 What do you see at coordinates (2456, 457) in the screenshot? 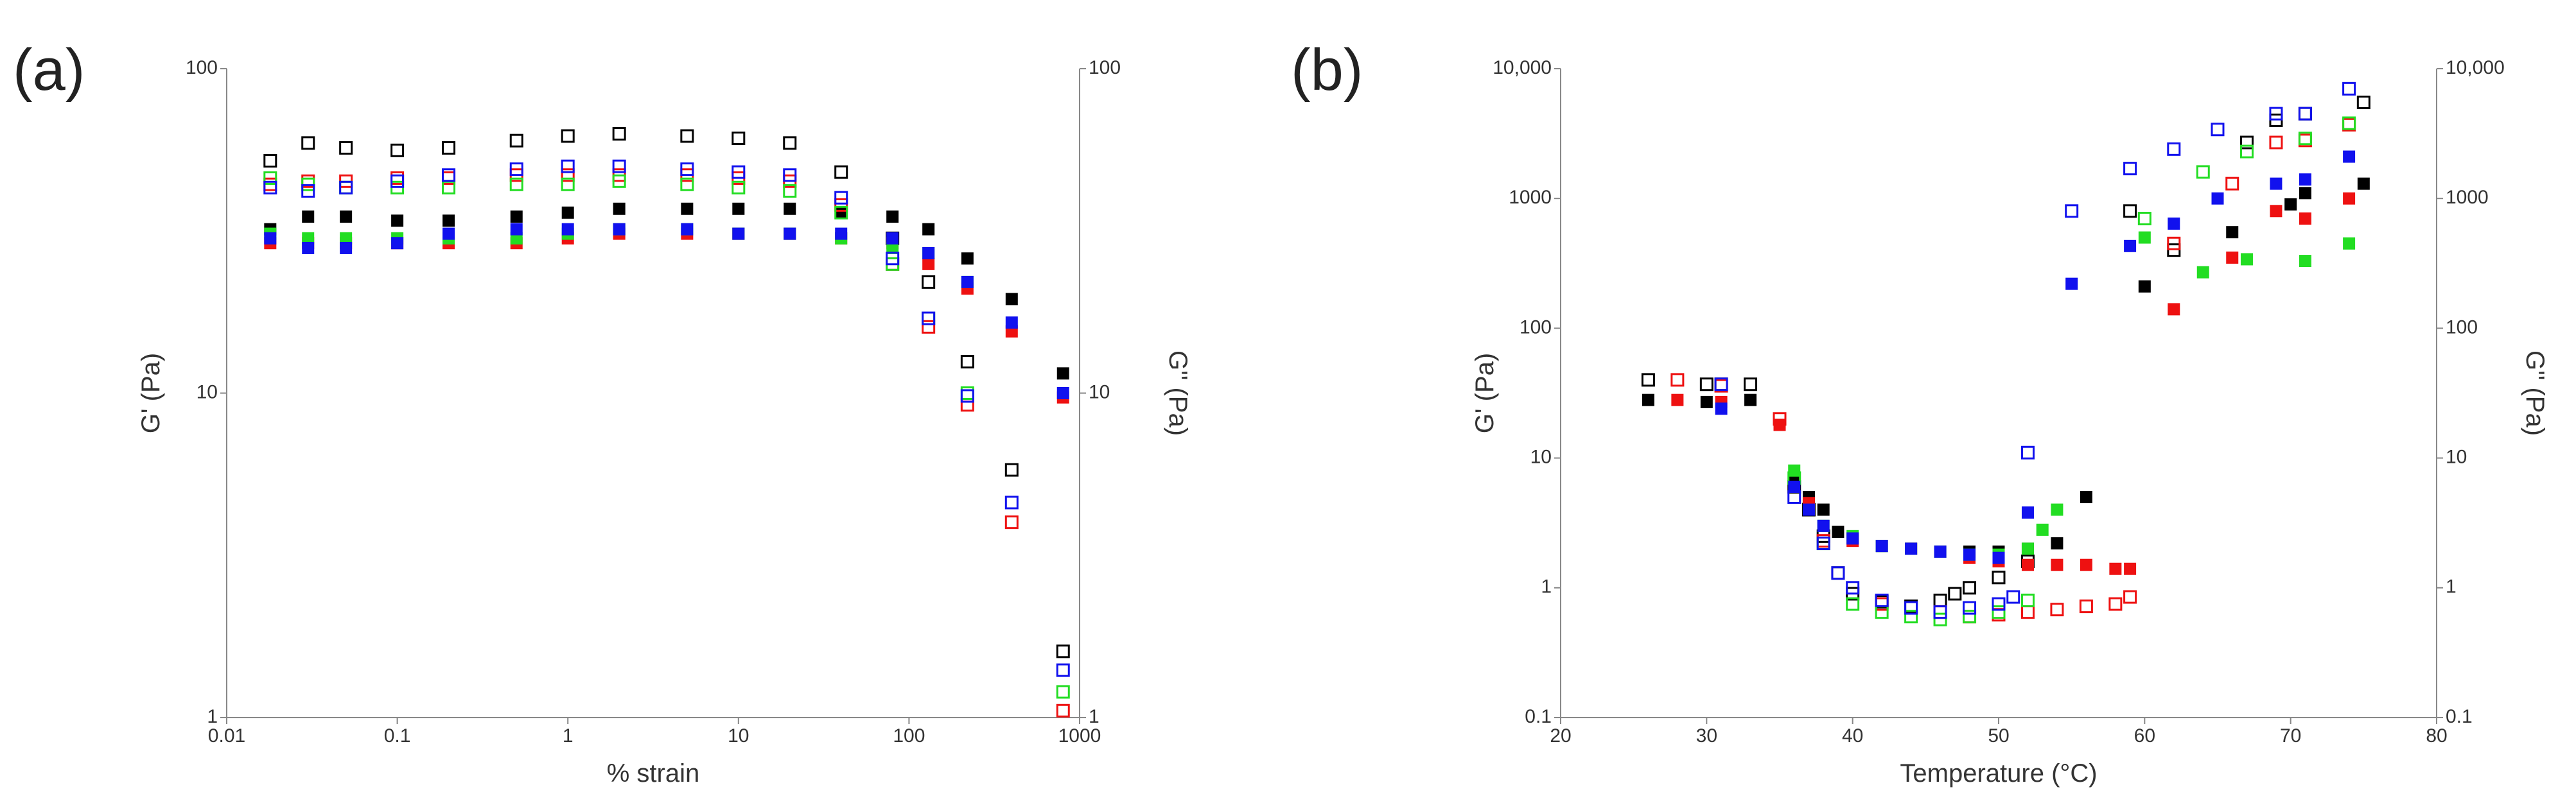
I see `y2-tick-label: 10` at bounding box center [2456, 457].